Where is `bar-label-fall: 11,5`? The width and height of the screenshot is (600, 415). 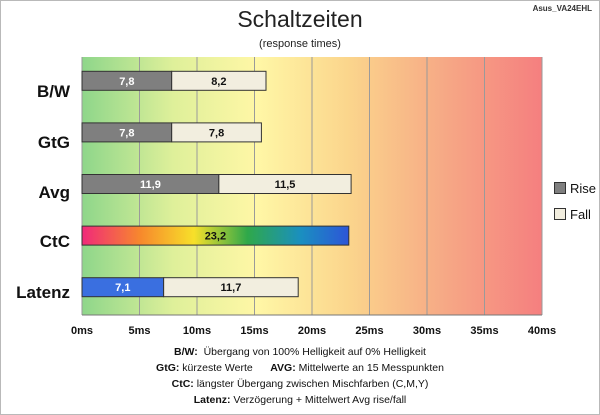 bar-label-fall: 11,5 is located at coordinates (285, 185).